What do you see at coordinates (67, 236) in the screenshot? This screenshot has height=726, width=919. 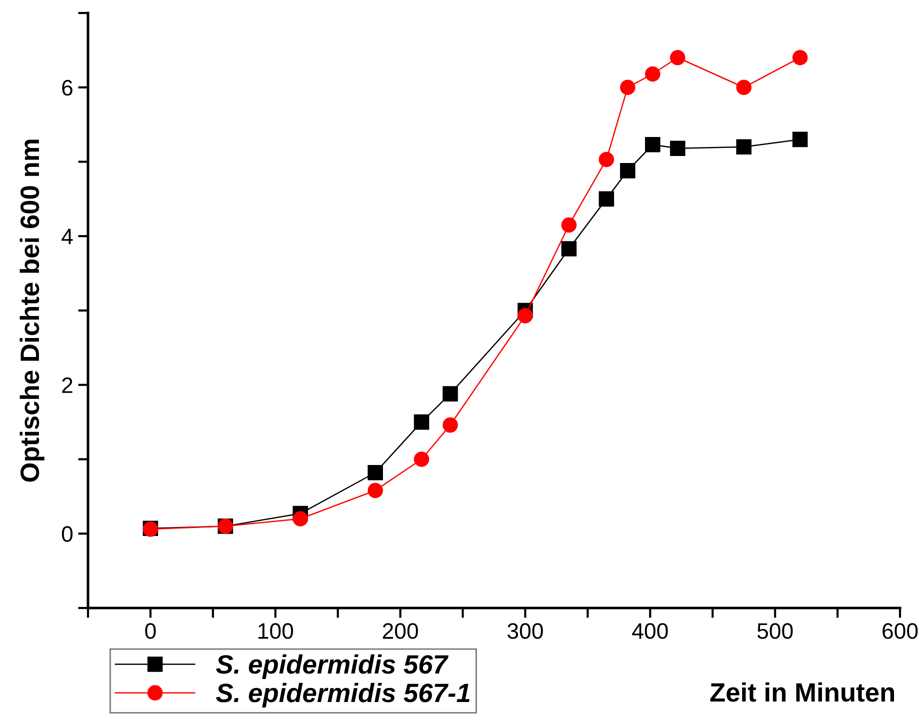 I see `y-tick-label: 4` at bounding box center [67, 236].